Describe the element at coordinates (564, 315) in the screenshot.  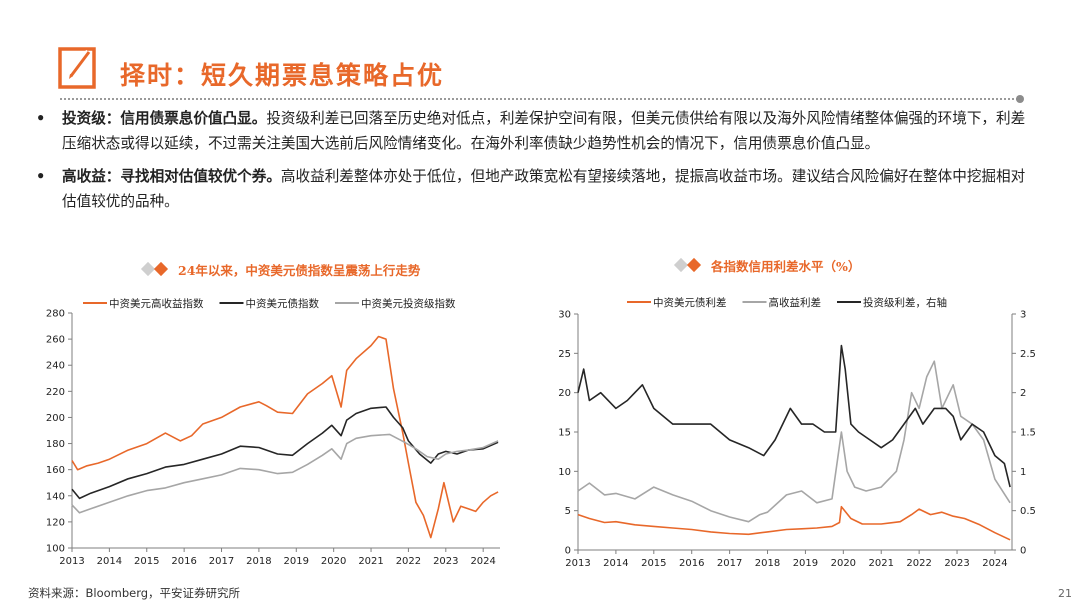
I see `y-tick-label: 30` at that location.